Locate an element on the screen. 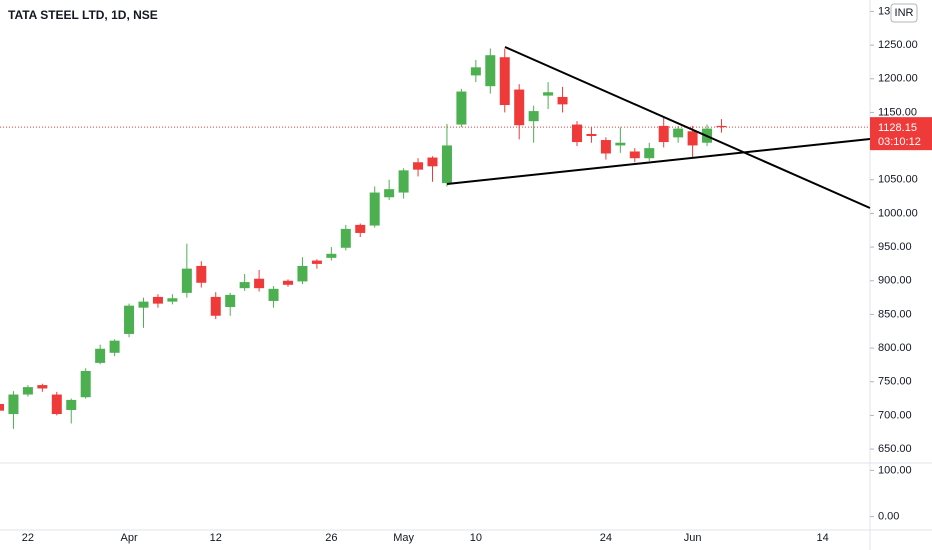 The image size is (932, 550). y-tick-label: 950.00 is located at coordinates (895, 247).